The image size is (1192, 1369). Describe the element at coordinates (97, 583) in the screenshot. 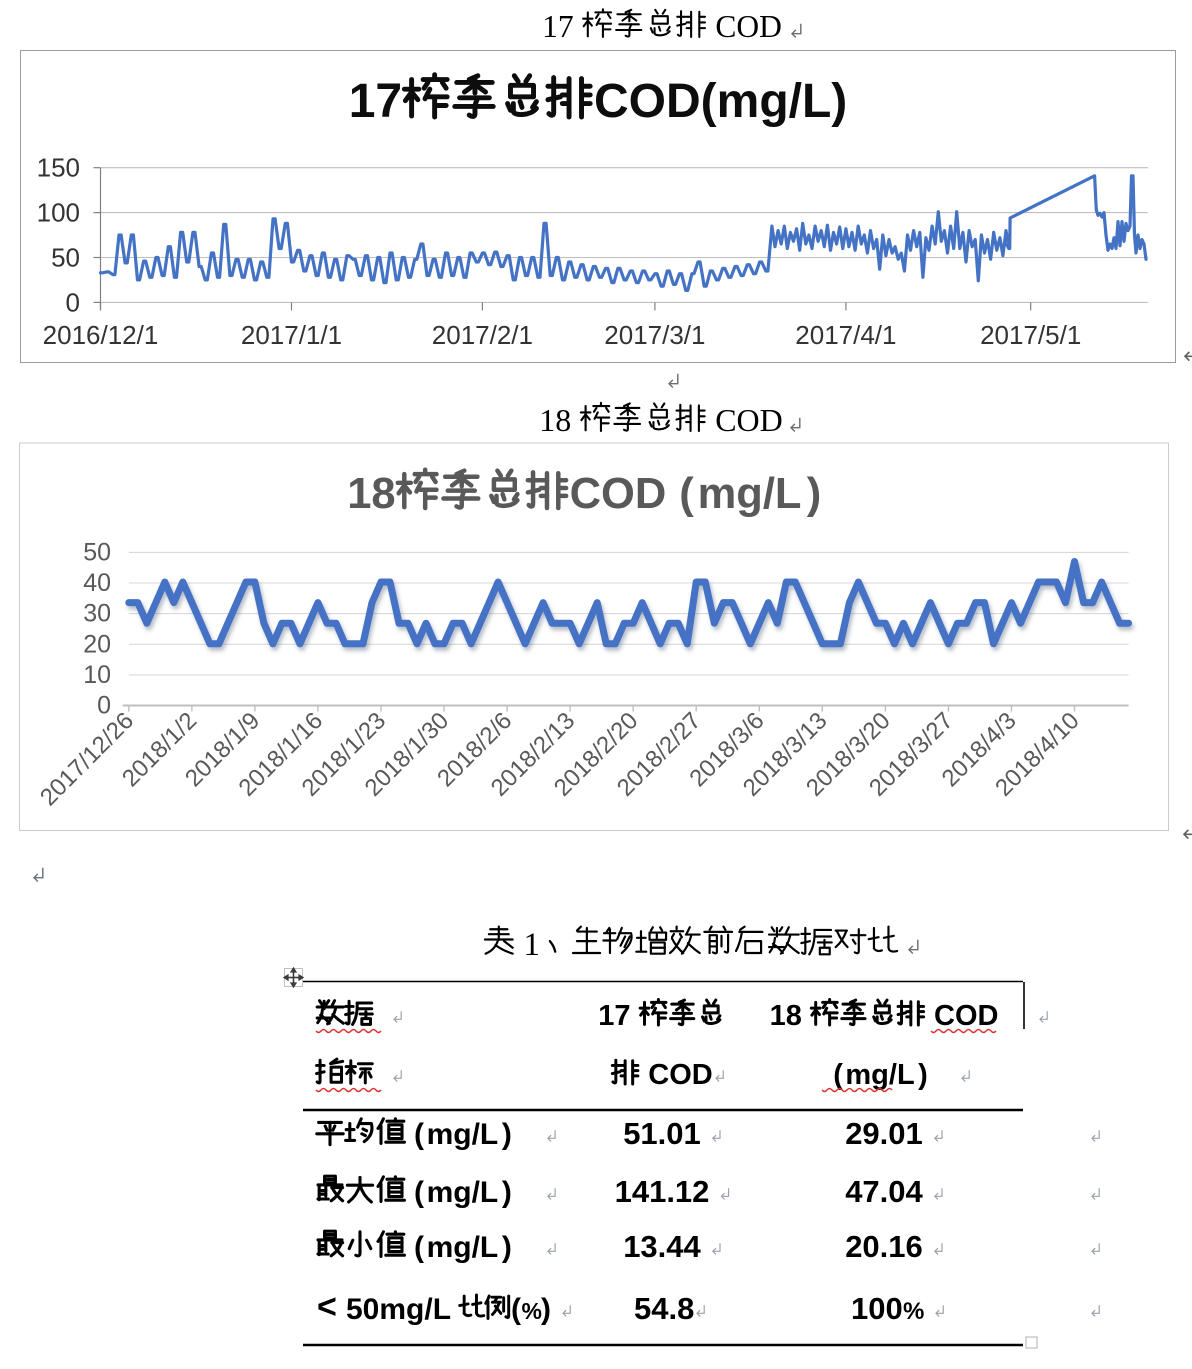

I see `svg-text: 40` at that location.